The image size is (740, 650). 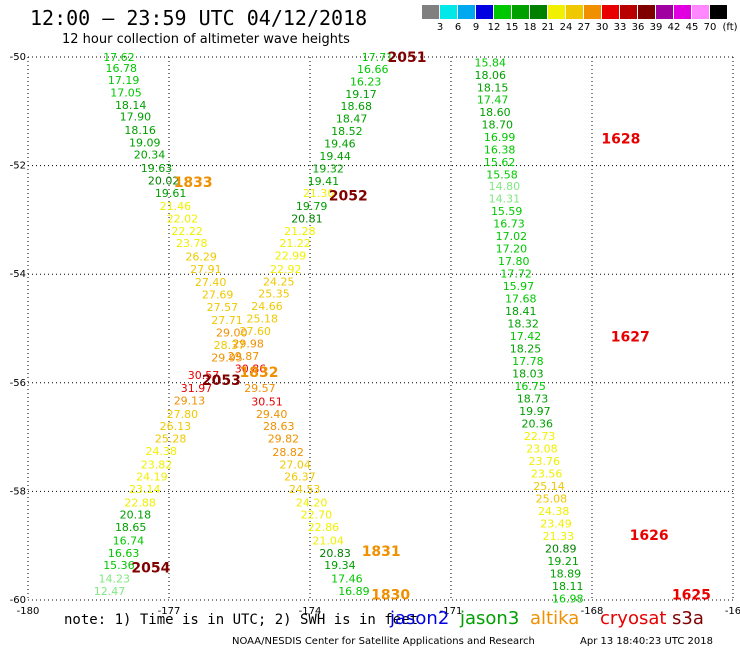 I want to click on wave-height-value: 20.34, so click(x=150, y=155).